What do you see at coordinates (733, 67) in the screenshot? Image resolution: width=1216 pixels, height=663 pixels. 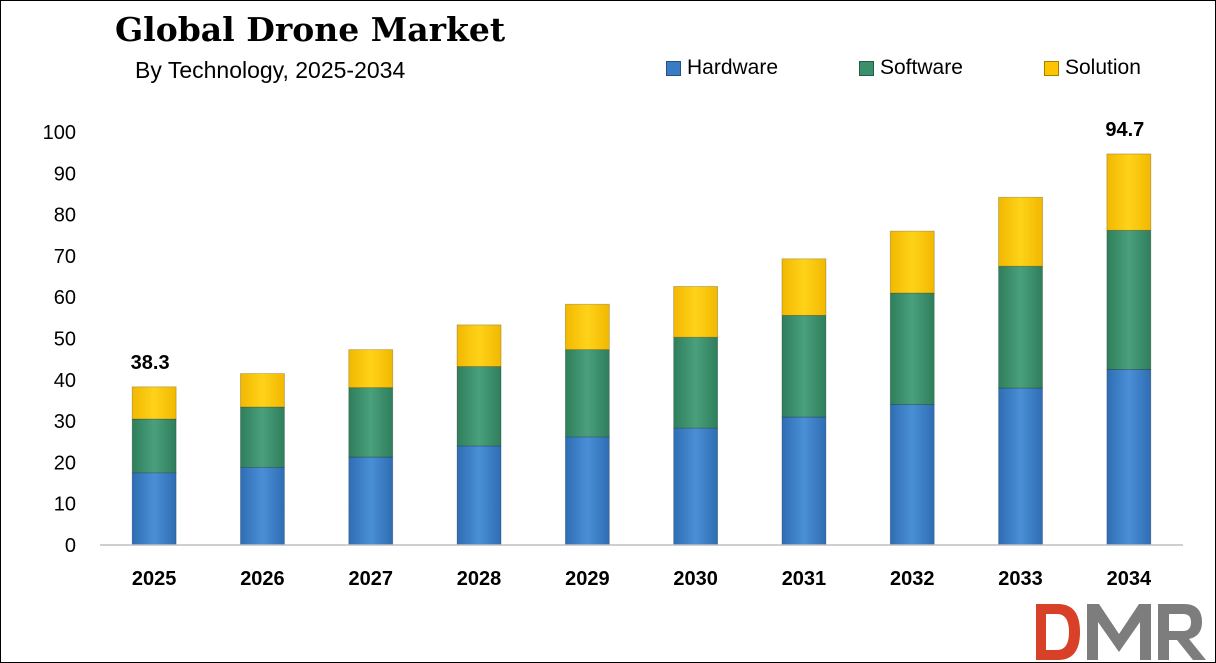 I see `legend-label-hardware: Hardware` at bounding box center [733, 67].